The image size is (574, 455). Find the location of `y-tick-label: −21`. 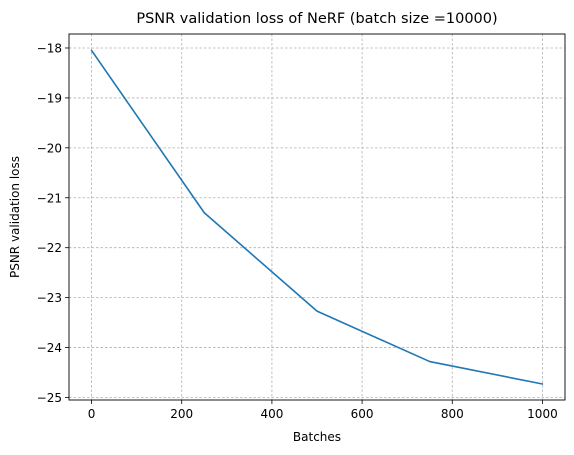

y-tick-label: −21 is located at coordinates (49, 198).